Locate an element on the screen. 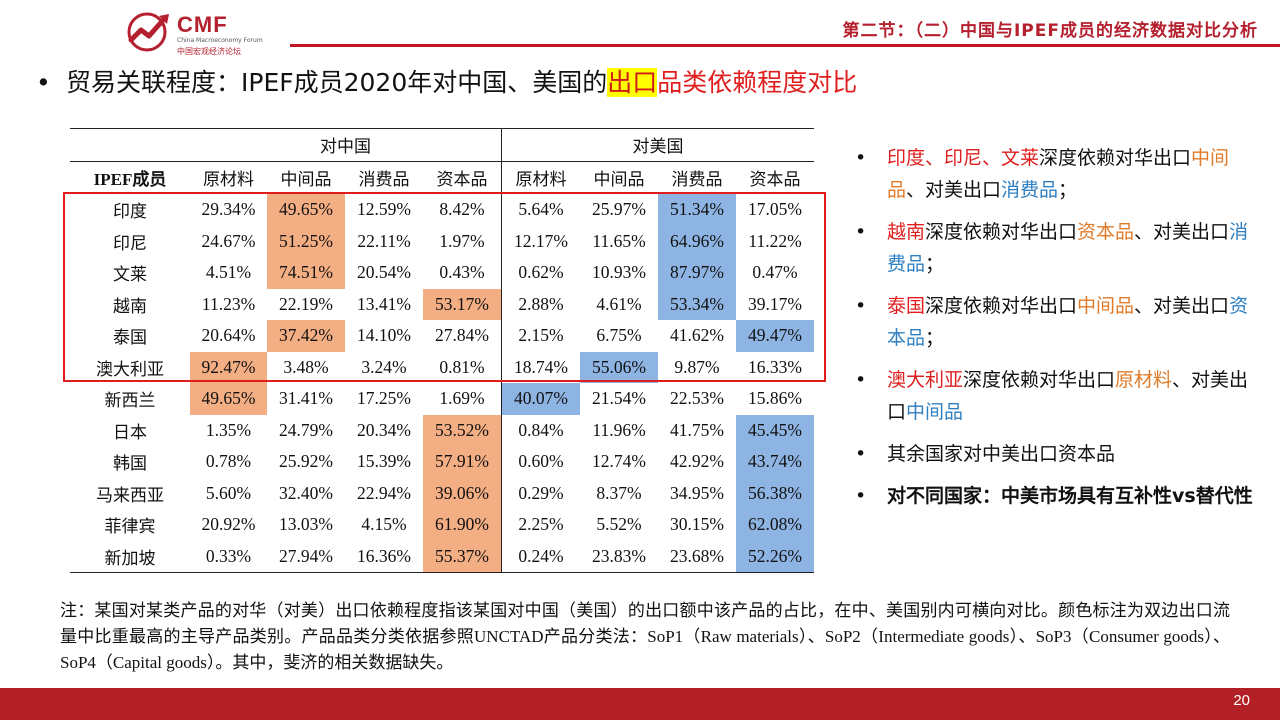  column-header: 资本品 is located at coordinates (462, 177).